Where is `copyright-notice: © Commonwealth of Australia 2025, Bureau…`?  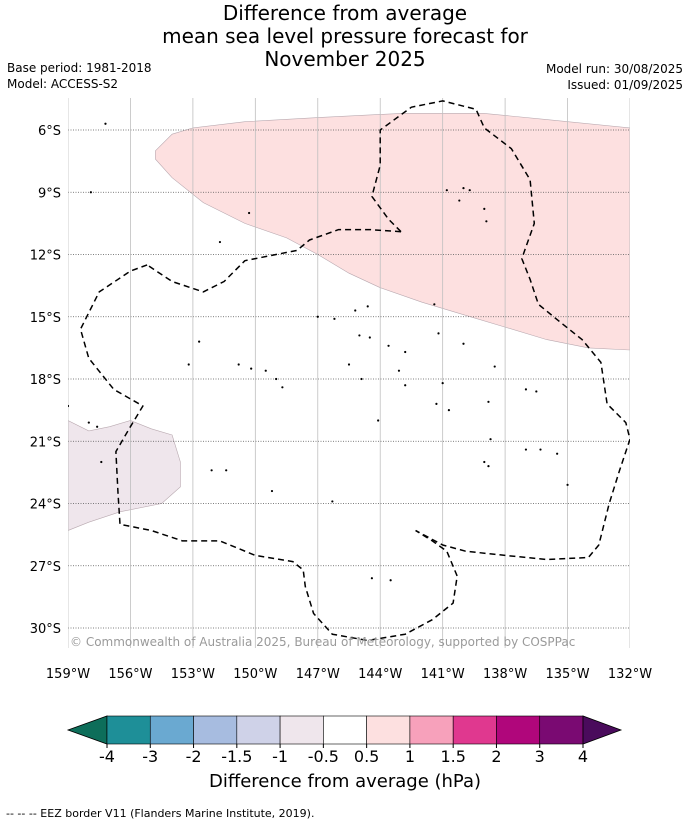
copyright-notice: © Commonwealth of Australia 2025, Bureau… is located at coordinates (322, 642).